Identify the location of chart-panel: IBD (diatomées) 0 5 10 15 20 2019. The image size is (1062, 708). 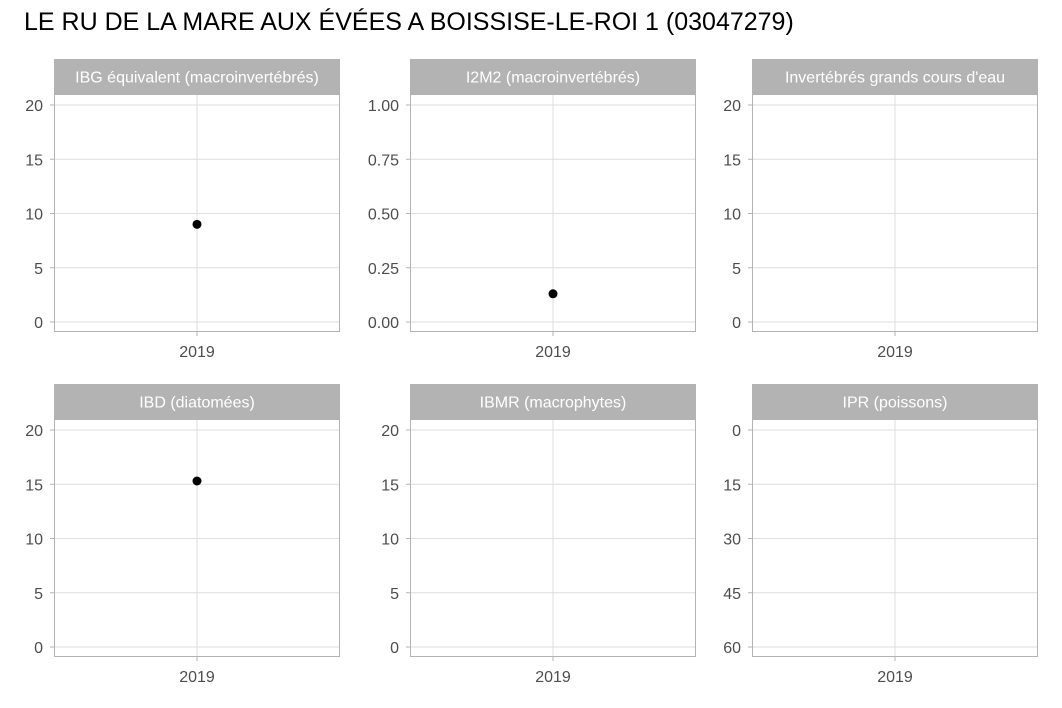
(182, 535).